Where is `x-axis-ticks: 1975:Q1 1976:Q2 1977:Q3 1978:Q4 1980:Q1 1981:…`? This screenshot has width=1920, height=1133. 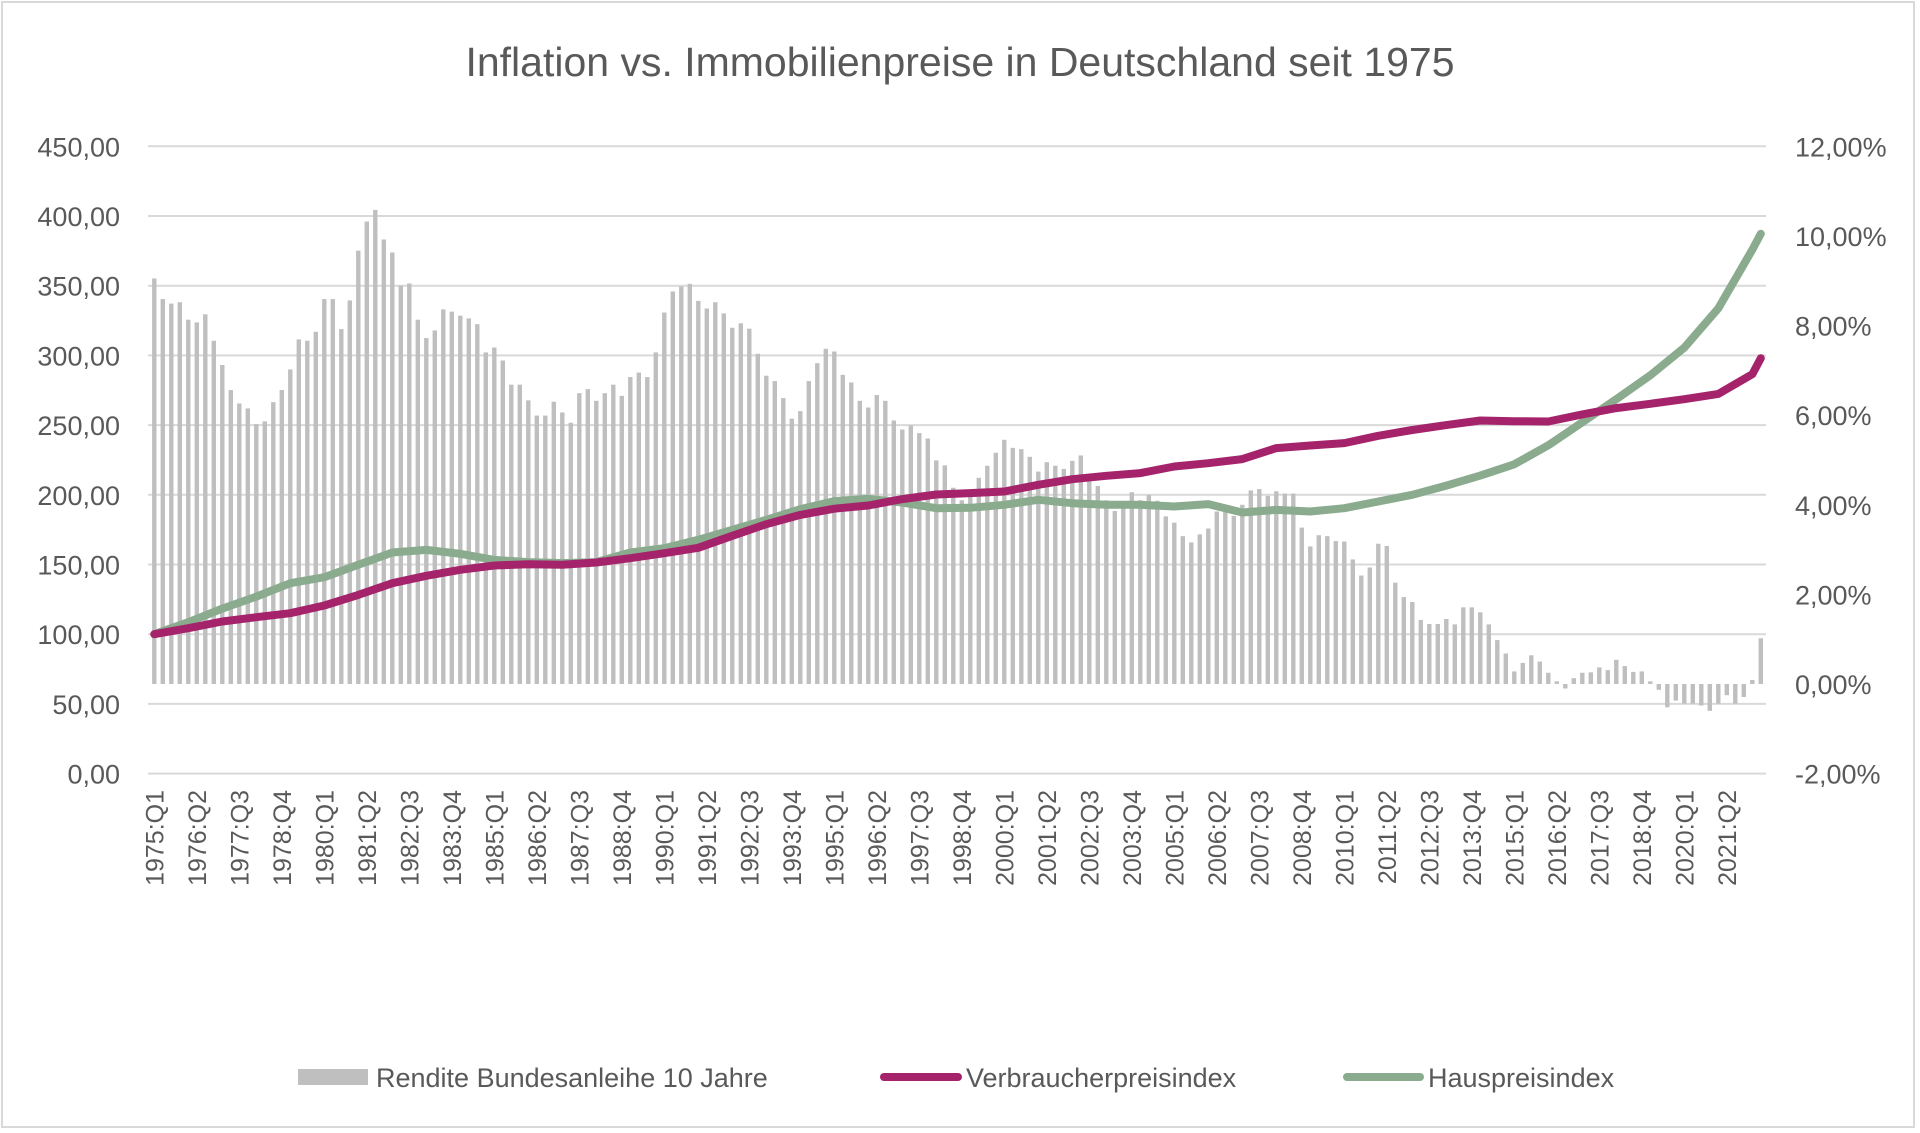 x-axis-ticks: 1975:Q1 1976:Q2 1977:Q3 1978:Q4 1980:Q1 1981:… is located at coordinates (941, 838).